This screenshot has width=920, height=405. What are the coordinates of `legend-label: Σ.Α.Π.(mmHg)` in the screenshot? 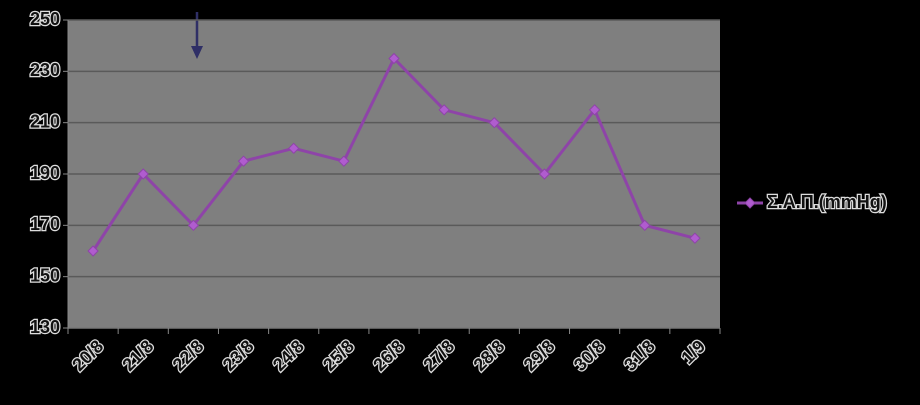 It's located at (827, 202).